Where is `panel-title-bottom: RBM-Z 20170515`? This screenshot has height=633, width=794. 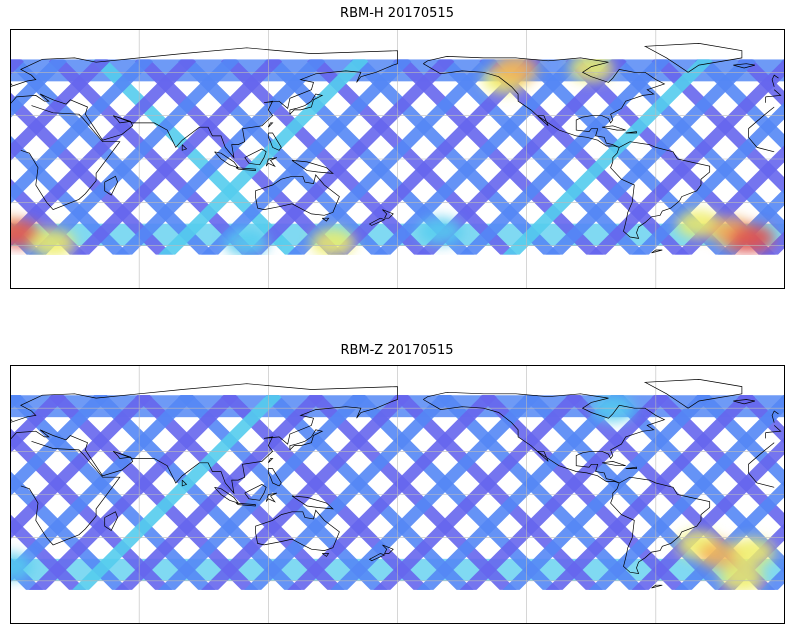
panel-title-bottom: RBM-Z 20170515 is located at coordinates (397, 350).